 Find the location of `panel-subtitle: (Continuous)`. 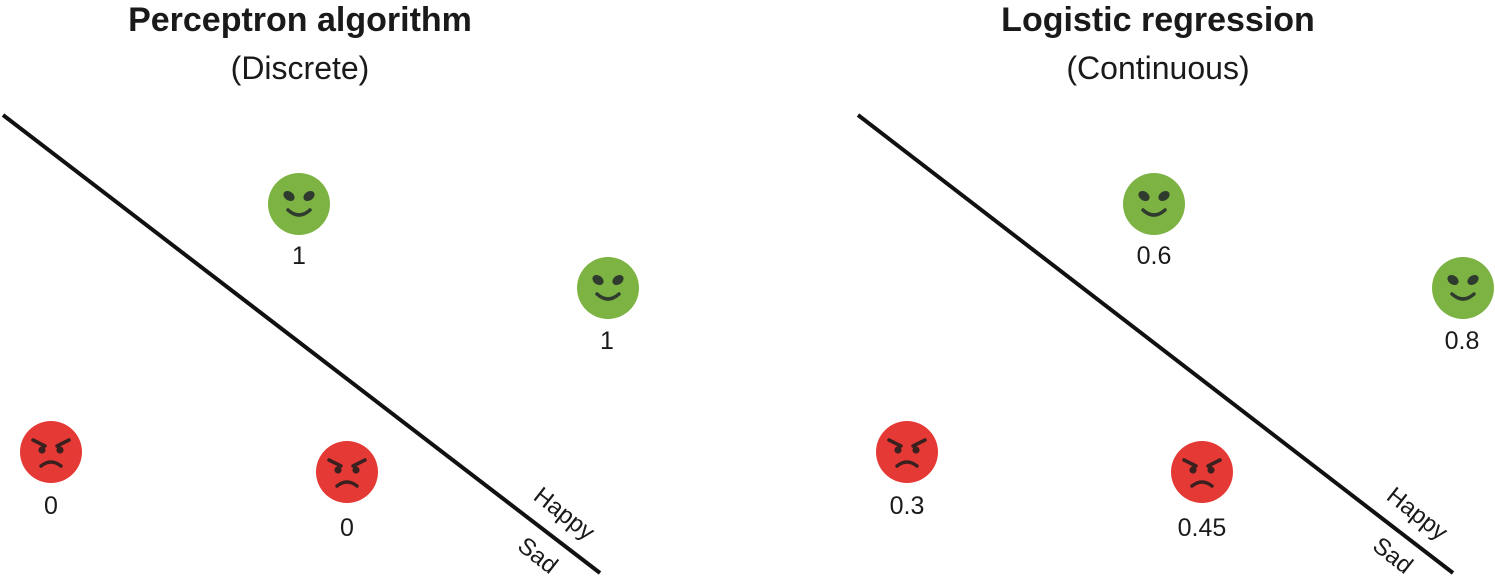

panel-subtitle: (Continuous) is located at coordinates (1158, 68).